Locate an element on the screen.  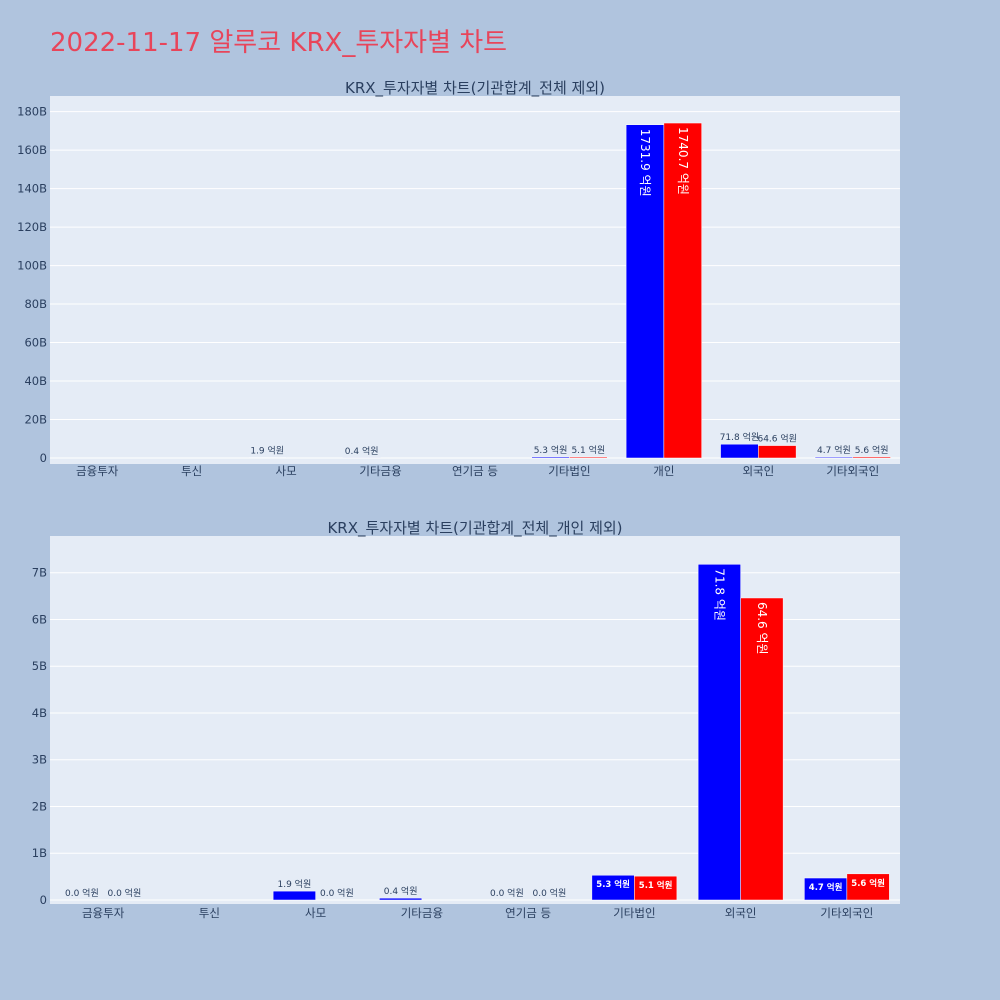
y-tick-label: 7B is located at coordinates (39, 573).